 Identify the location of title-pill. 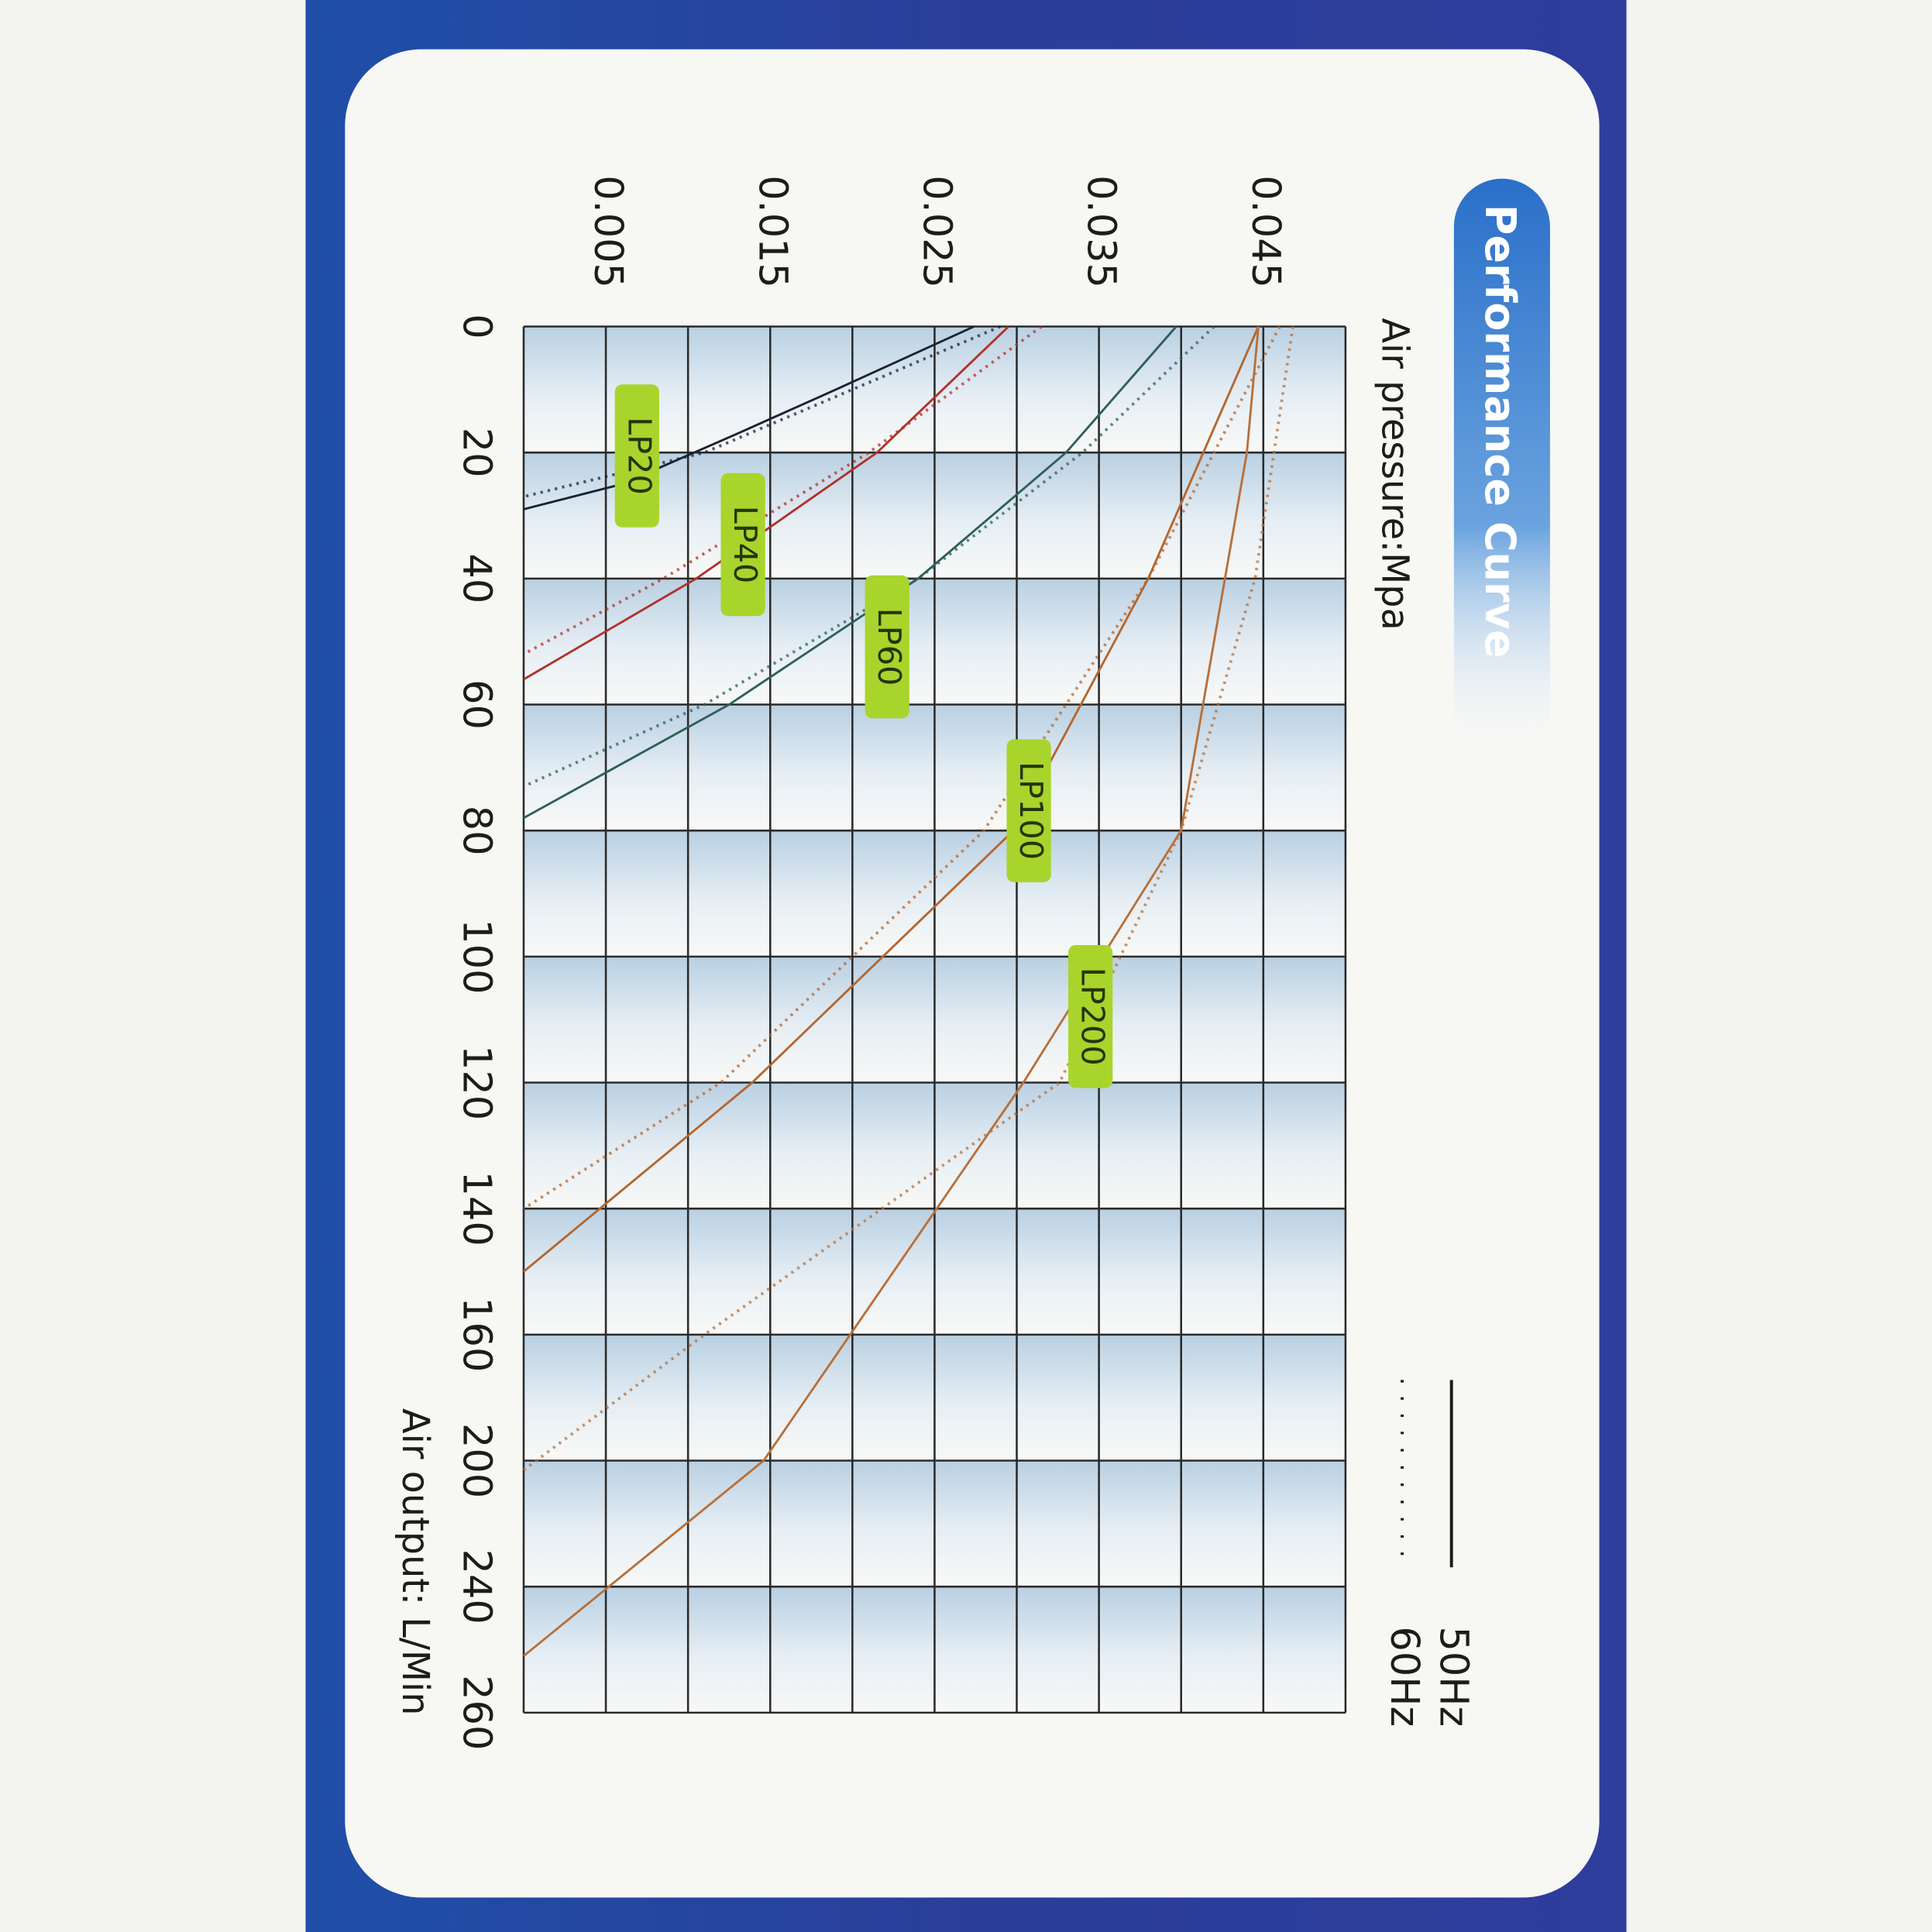
(1502, 468).